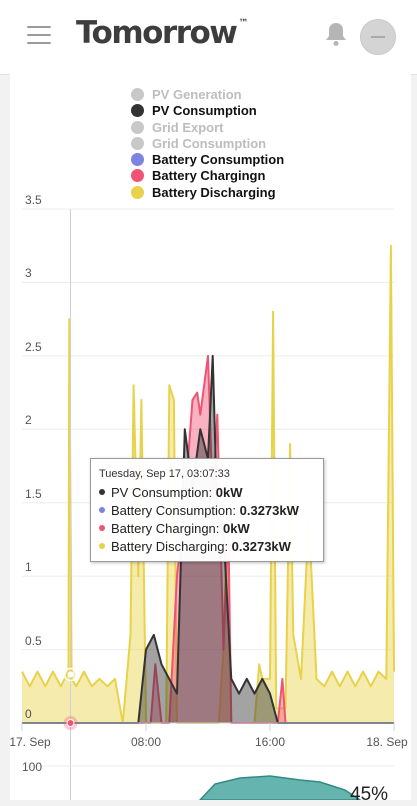 Image resolution: width=417 pixels, height=806 pixels. Describe the element at coordinates (164, 474) in the screenshot. I see `tooltip-title: Tuesday, Sep 17, 03:07:33` at that location.